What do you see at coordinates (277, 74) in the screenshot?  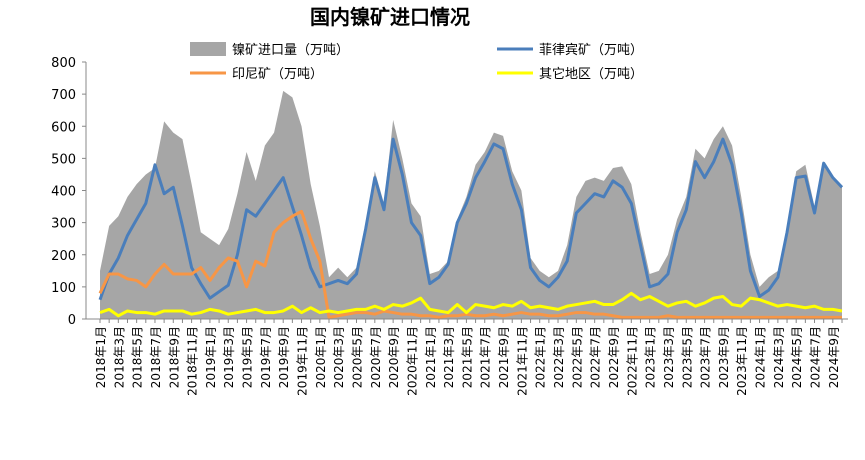 I see `legend-label: 印尼矿（万吨）` at bounding box center [277, 74].